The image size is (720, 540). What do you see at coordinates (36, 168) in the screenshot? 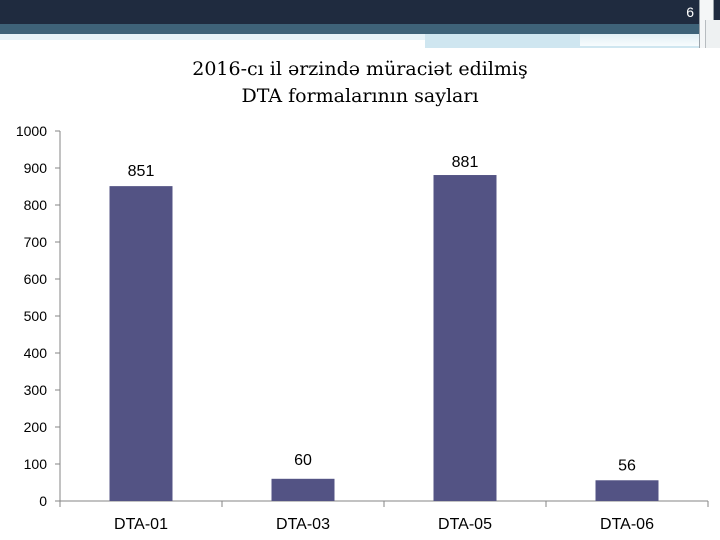
I see `y-tick-label: 900` at bounding box center [36, 168].